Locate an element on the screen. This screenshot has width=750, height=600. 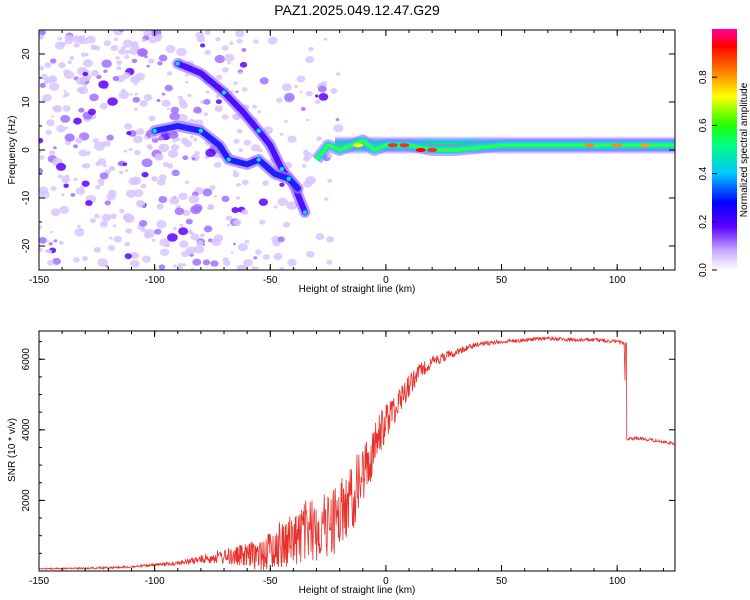
colorbar-tick-label-2: 0.4 is located at coordinates (703, 173).